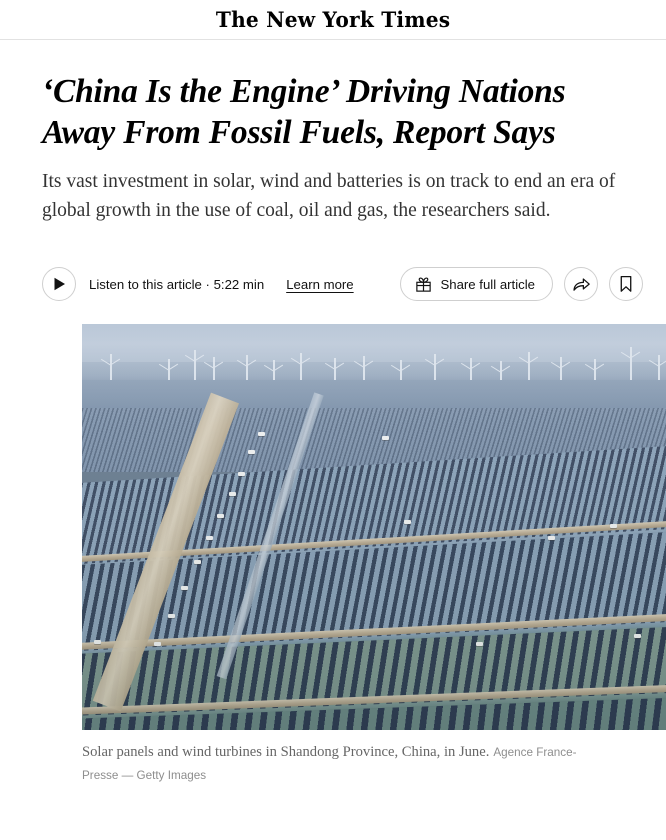 The height and width of the screenshot is (840, 666). I want to click on share-button, so click(581, 284).